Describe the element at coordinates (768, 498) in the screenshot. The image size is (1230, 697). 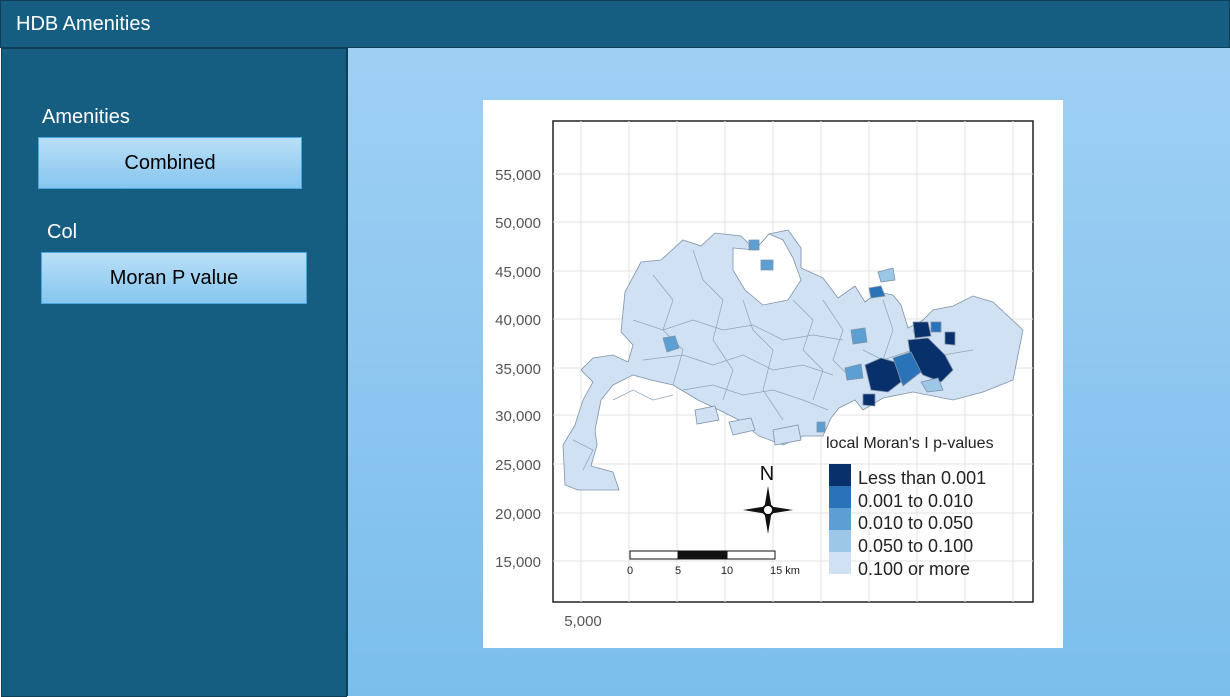
I see `compass-icon: N` at that location.